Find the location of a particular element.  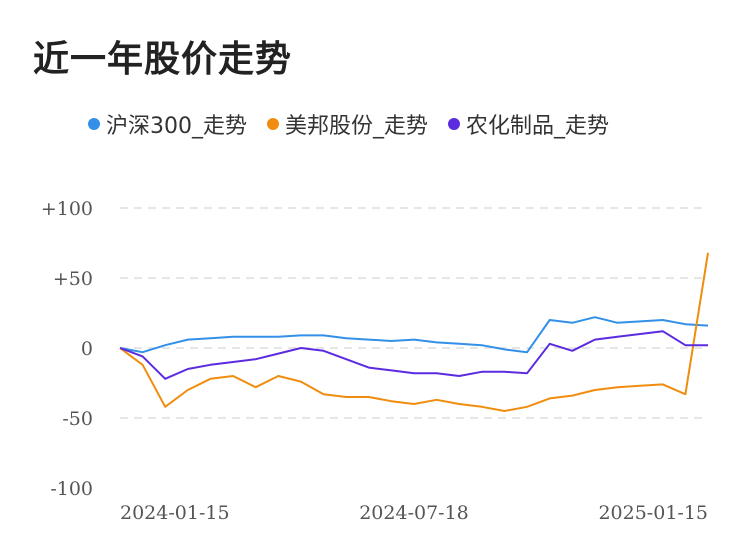

legend-item-nonghua: 农化制品_走势 is located at coordinates (528, 124).